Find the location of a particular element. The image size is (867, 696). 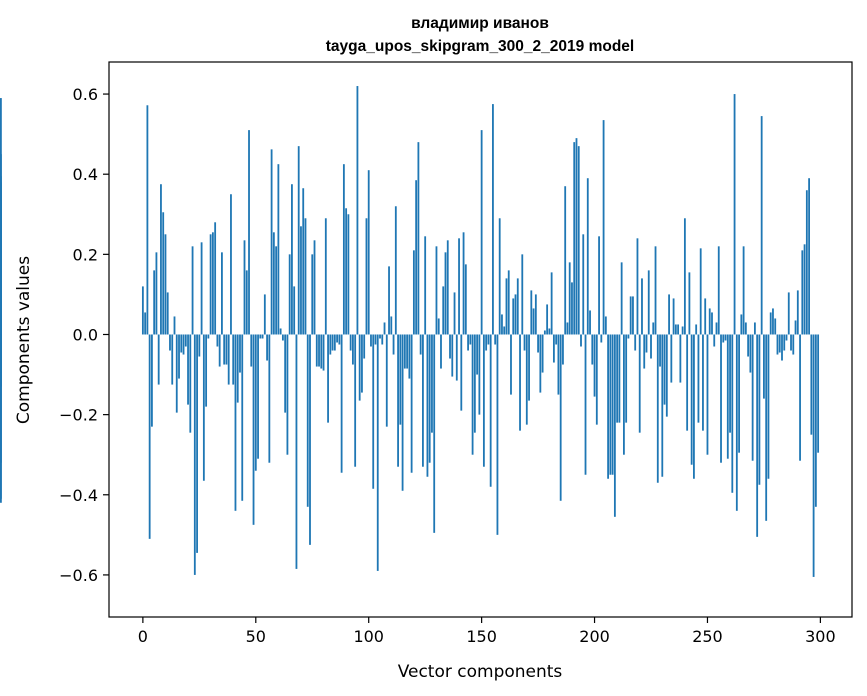

y-tick-label: 0.6 is located at coordinates (85, 94).